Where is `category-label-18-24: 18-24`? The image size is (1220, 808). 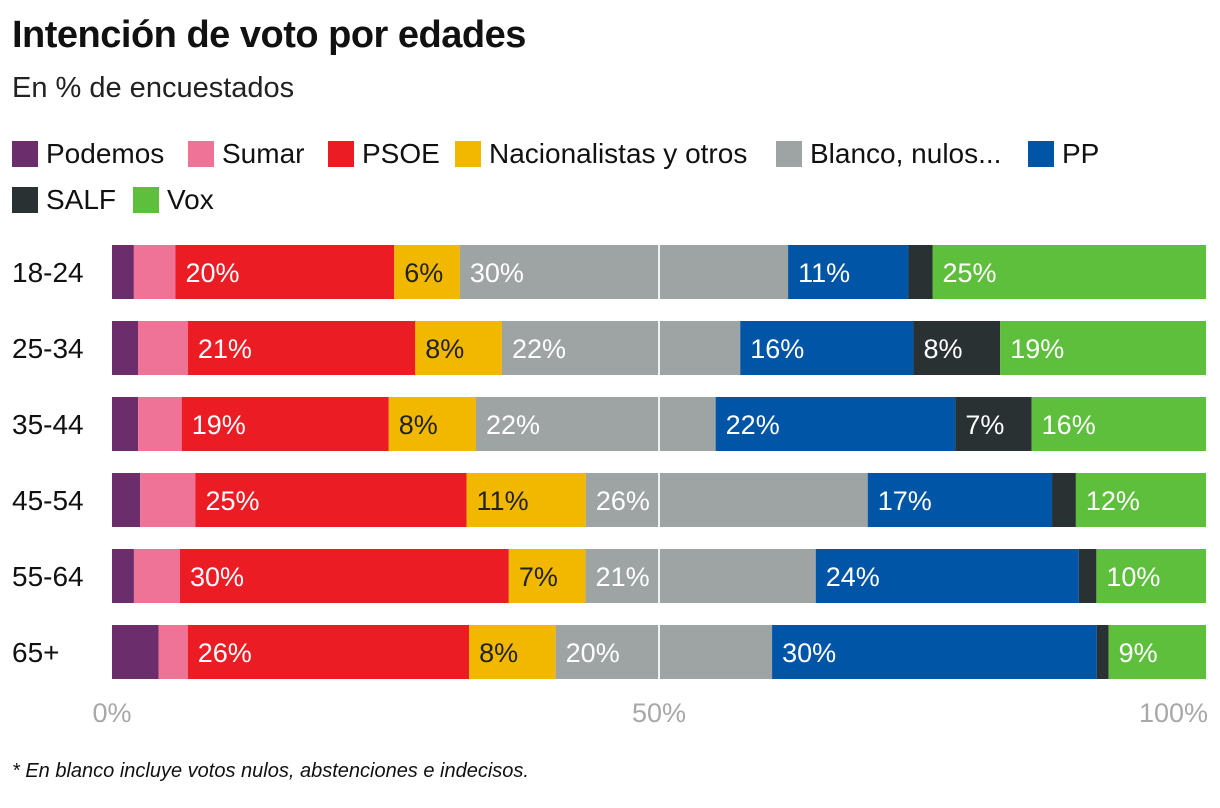 category-label-18-24: 18-24 is located at coordinates (48, 272).